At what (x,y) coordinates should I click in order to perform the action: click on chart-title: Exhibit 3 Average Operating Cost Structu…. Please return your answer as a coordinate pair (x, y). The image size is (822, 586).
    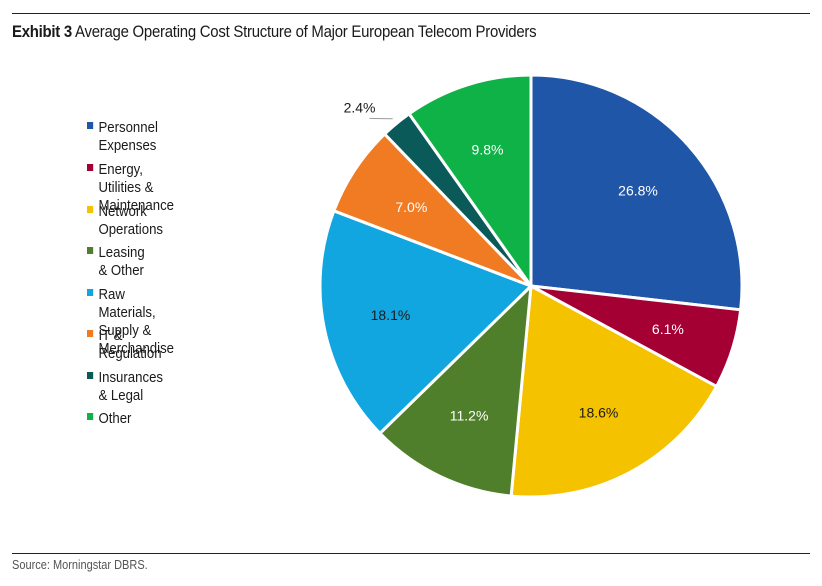
    Looking at the image, I should click on (274, 32).